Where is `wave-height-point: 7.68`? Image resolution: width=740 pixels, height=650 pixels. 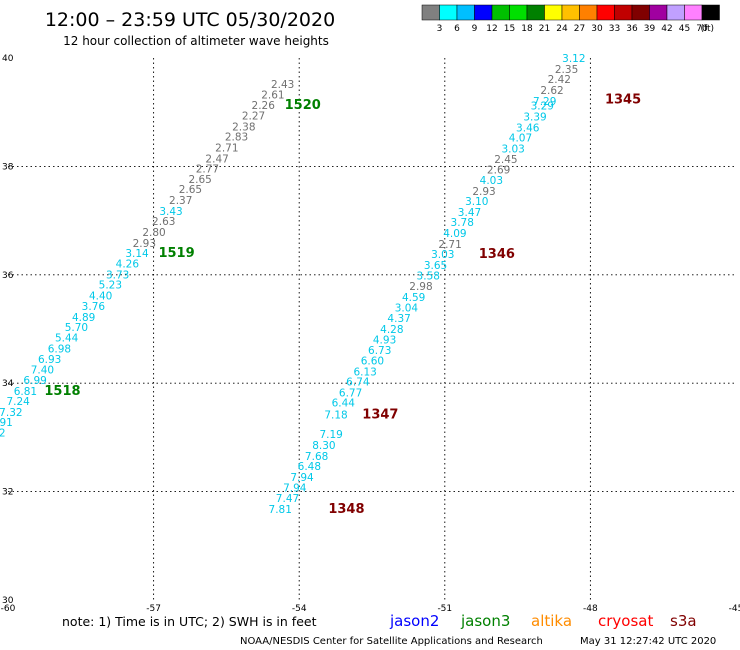
wave-height-point: 7.68 is located at coordinates (316, 457).